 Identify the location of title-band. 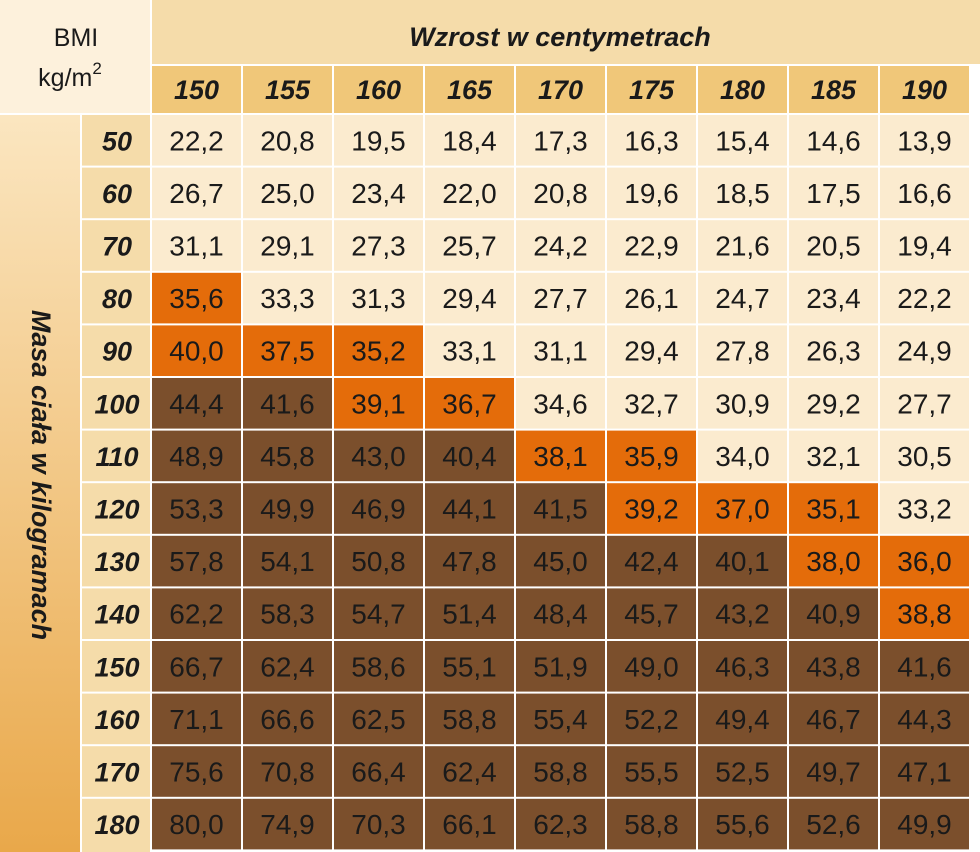
(566, 32).